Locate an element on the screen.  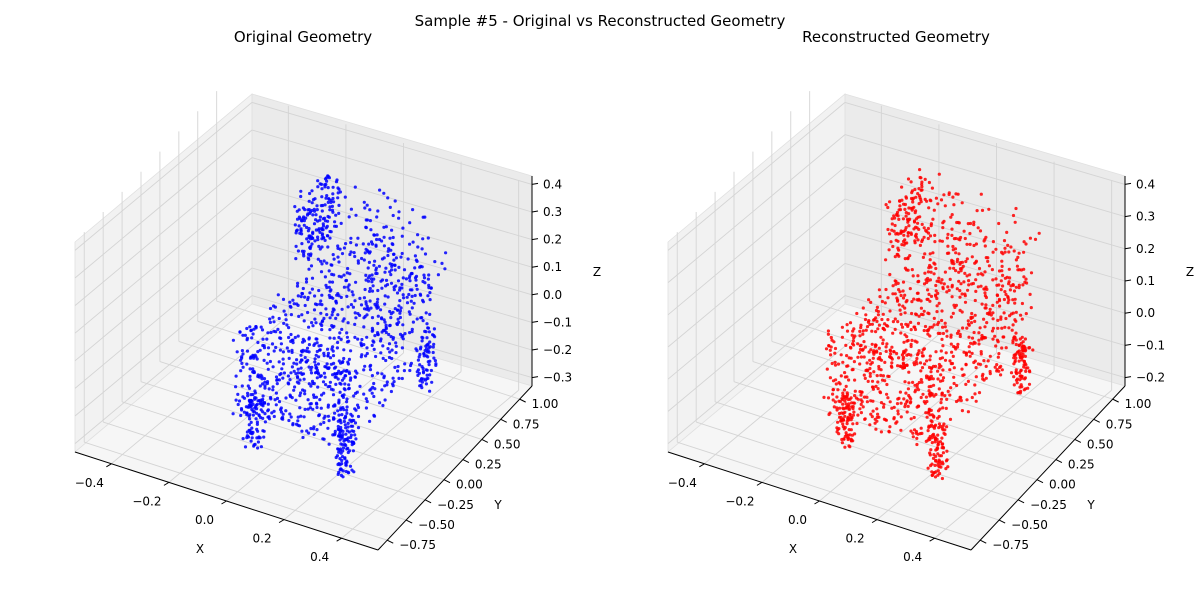
x-tick-label: 0.4 is located at coordinates (319, 557).